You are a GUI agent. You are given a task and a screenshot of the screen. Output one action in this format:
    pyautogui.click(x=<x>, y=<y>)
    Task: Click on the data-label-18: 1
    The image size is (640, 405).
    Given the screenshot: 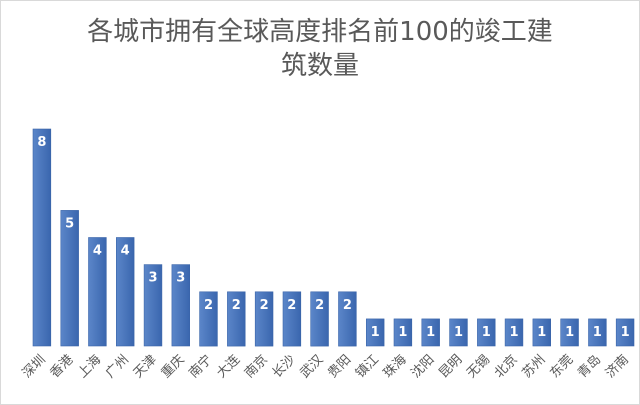 What is the action you would take?
    pyautogui.click(x=541, y=332)
    